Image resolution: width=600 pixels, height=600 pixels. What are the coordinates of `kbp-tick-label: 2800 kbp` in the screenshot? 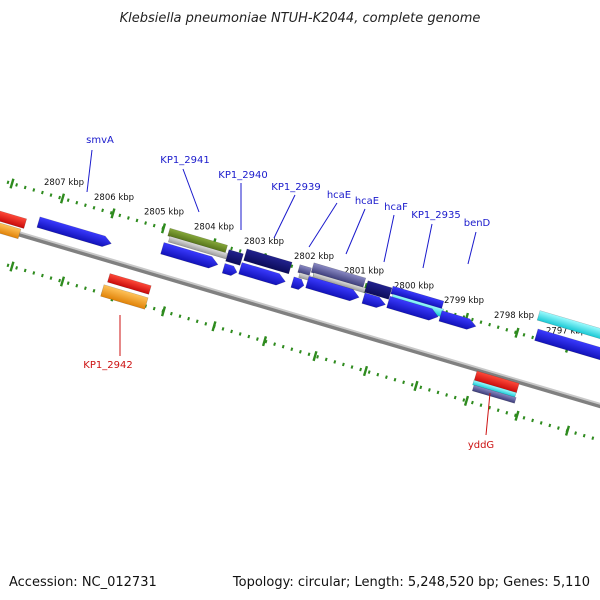 It's located at (414, 286).